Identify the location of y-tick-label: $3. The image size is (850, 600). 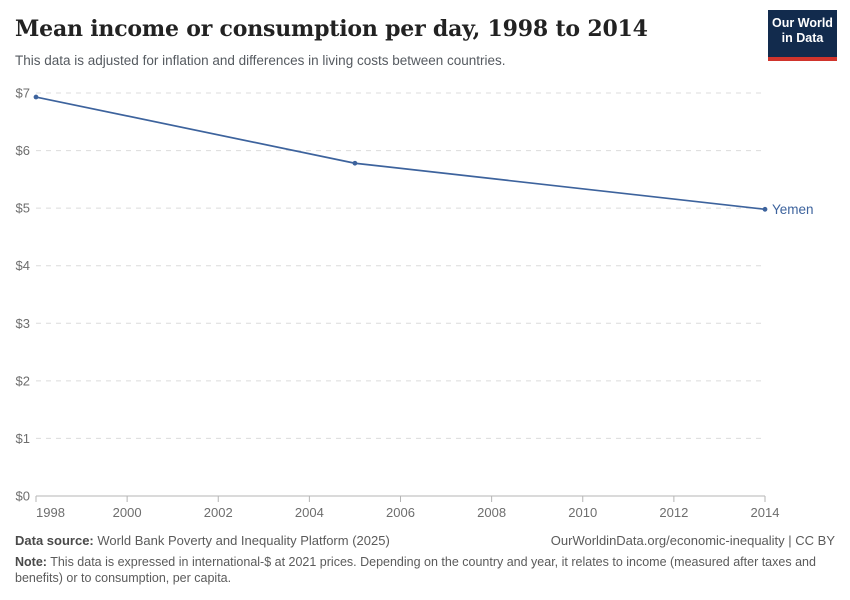
(23, 323).